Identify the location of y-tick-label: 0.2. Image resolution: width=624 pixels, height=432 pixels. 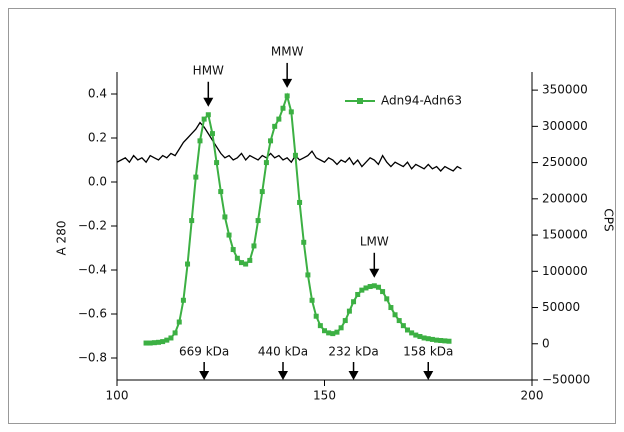
(97, 138).